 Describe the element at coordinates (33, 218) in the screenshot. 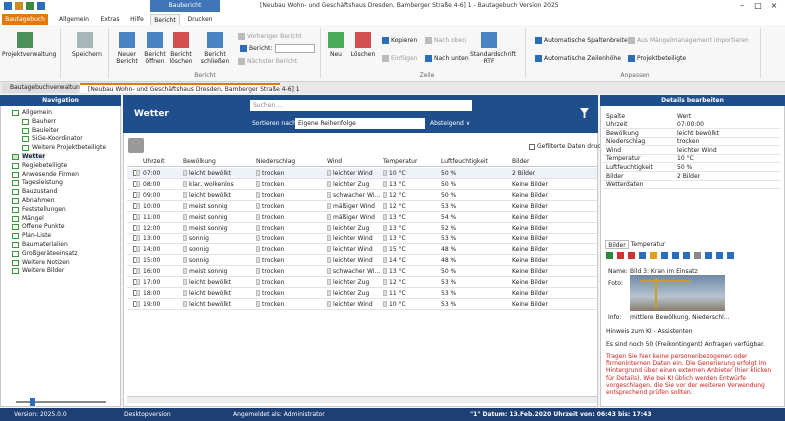

I see `nav-item: Mängel` at that location.